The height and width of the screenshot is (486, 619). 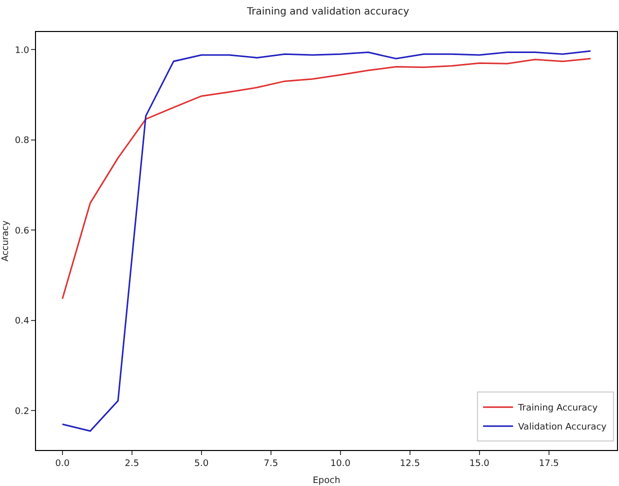 I want to click on y-tick-label: 0.8, so click(x=22, y=141).